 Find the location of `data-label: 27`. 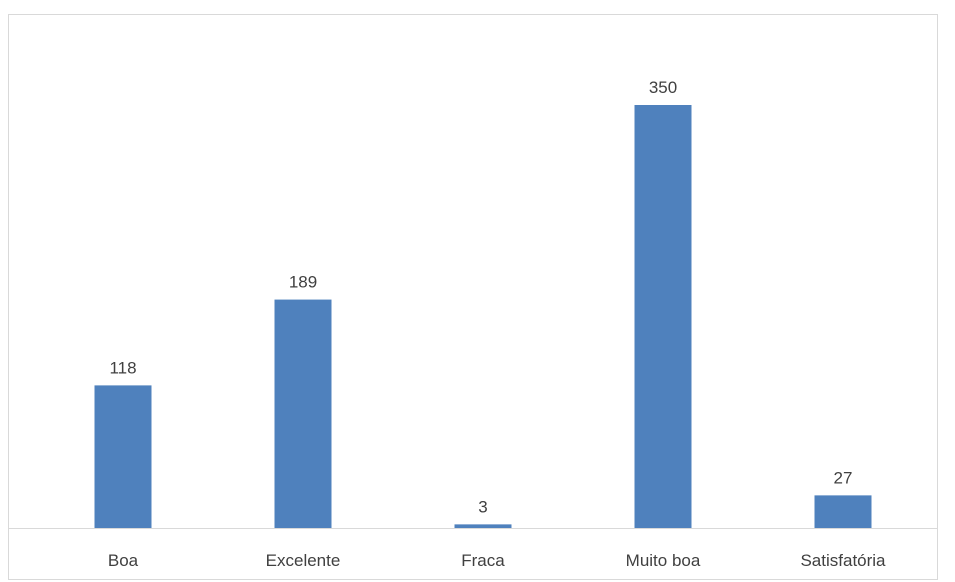

data-label: 27 is located at coordinates (843, 477).